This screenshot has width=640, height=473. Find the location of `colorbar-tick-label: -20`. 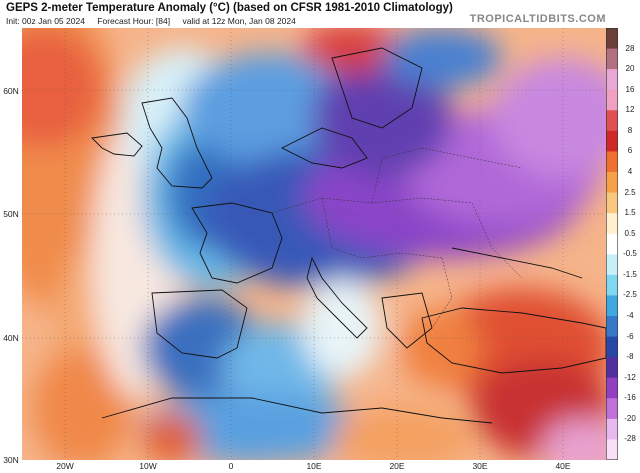

colorbar-tick-label: -20 is located at coordinates (630, 418).